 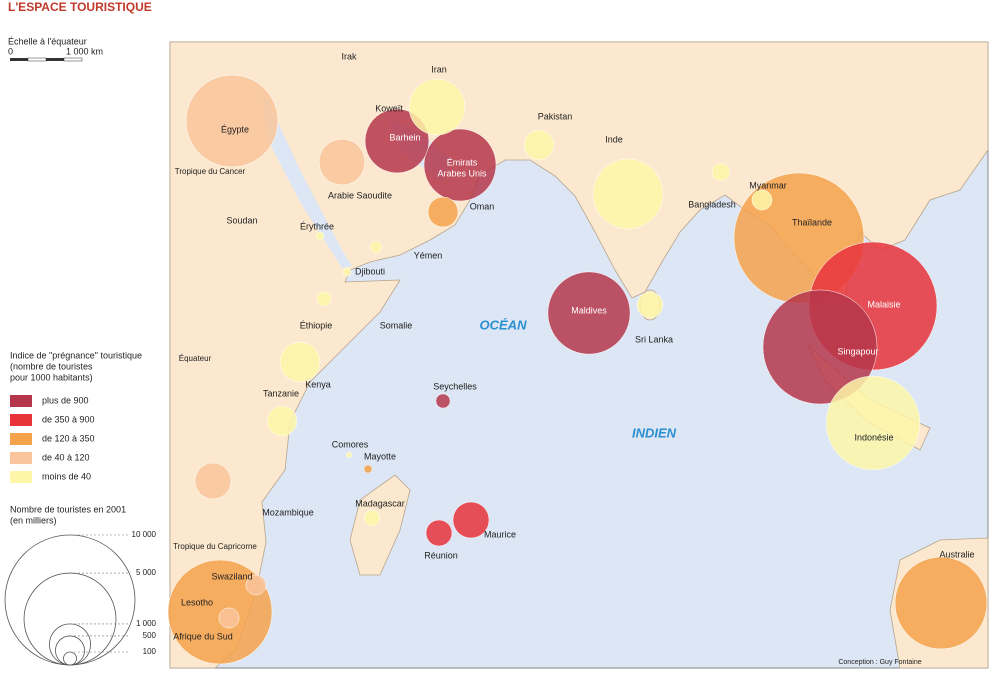 What do you see at coordinates (555, 116) in the screenshot?
I see `country-label: Pakistan` at bounding box center [555, 116].